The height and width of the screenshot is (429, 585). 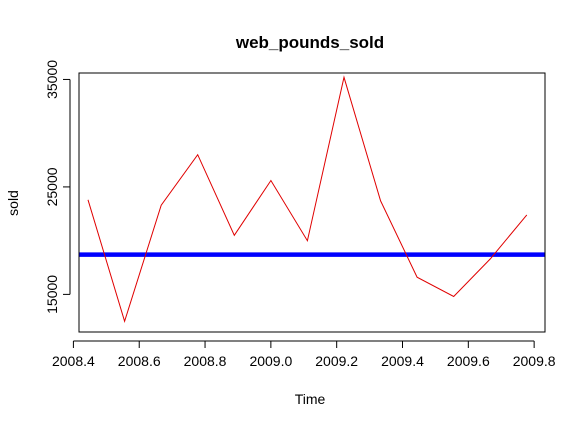 What do you see at coordinates (310, 399) in the screenshot?
I see `x-axis-label: Time` at bounding box center [310, 399].